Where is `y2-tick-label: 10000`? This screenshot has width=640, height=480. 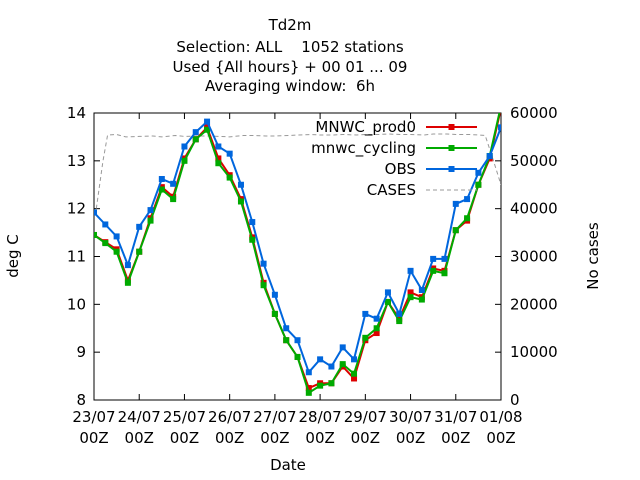 y2-tick-label: 10000 is located at coordinates (534, 352).